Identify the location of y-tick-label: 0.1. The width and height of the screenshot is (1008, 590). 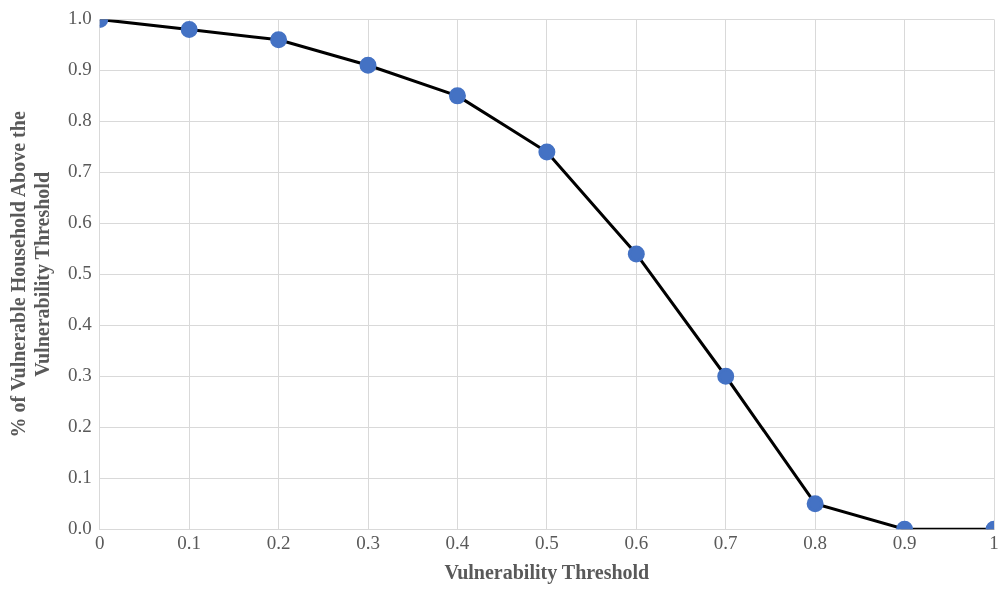
(80, 477).